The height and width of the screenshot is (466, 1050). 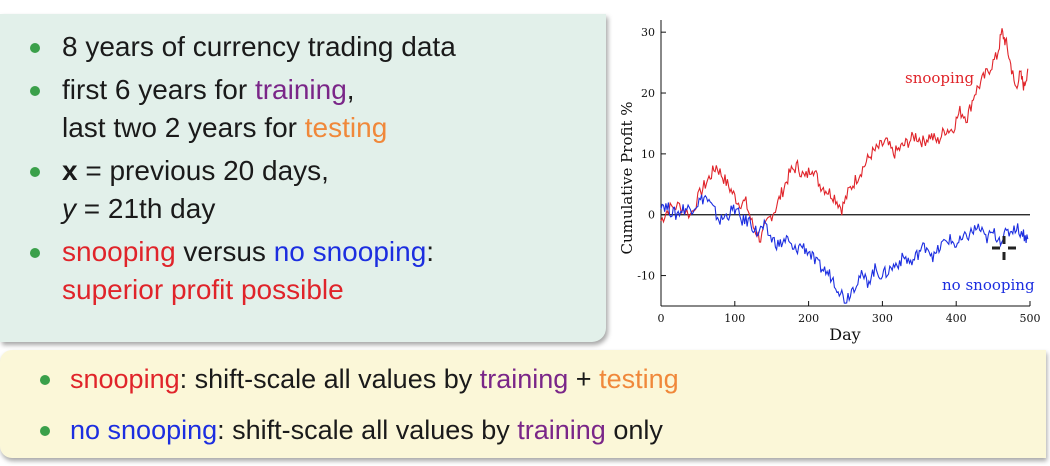 I want to click on y-tick-label: 30, so click(x=648, y=32).